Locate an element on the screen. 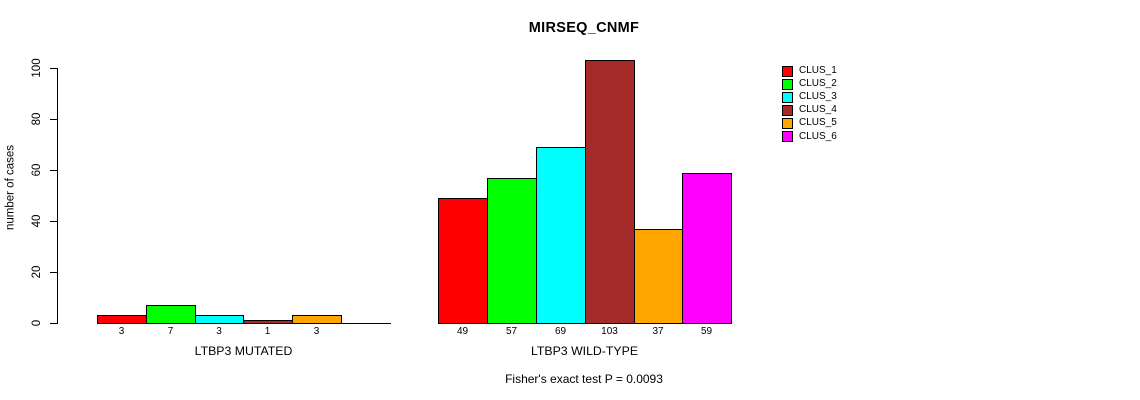 This screenshot has height=400, width=1140. bar-value-label: 103 is located at coordinates (609, 331).